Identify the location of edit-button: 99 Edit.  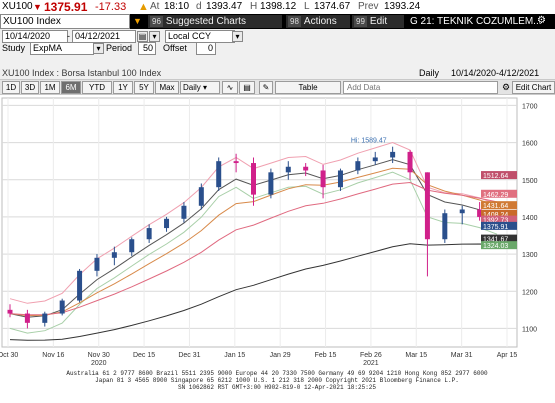
(378, 21).